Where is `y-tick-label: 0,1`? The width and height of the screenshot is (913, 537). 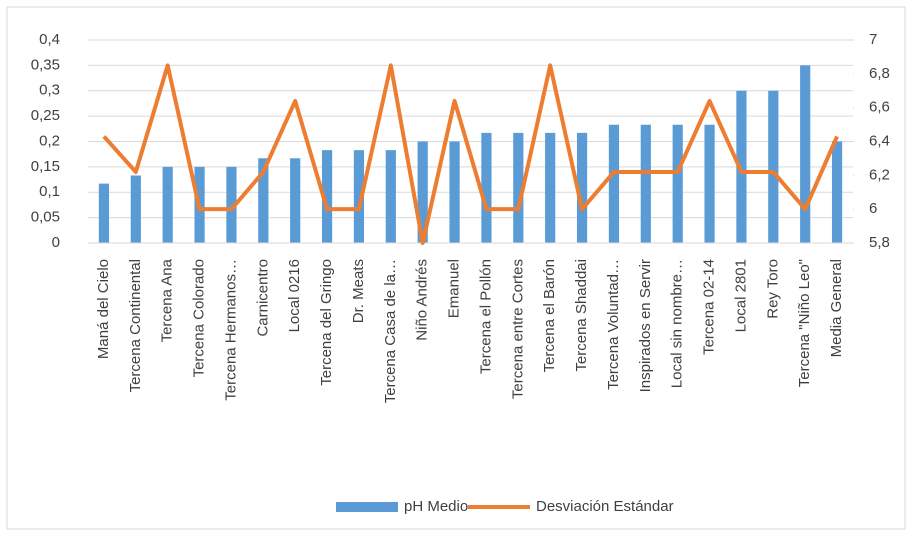 y-tick-label: 0,1 is located at coordinates (49, 191).